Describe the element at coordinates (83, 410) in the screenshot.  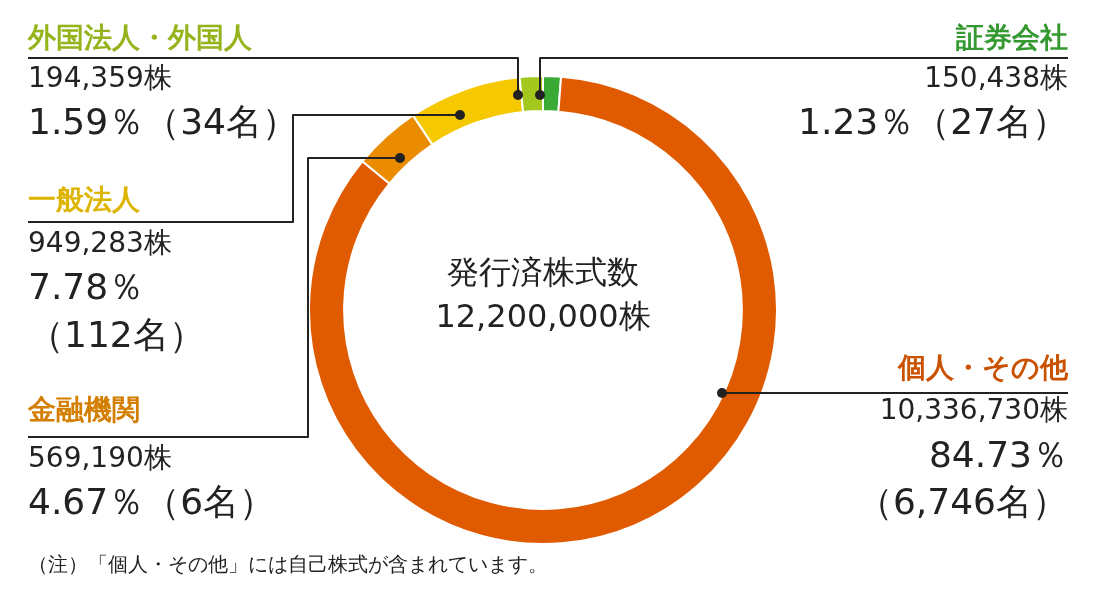
I see `slice-label: 金融機関` at that location.